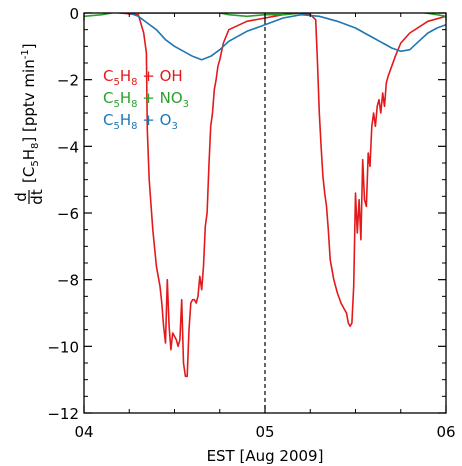 This screenshot has width=462, height=466. Describe the element at coordinates (30, 113) in the screenshot. I see `y-axis-title-text: [C5H8] [pptv min-1]` at that location.